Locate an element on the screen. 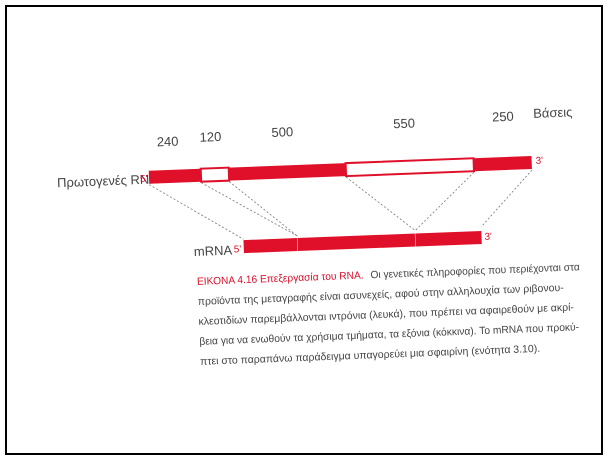 The image size is (610, 461). mrna-3prime-label: 3' is located at coordinates (488, 237).